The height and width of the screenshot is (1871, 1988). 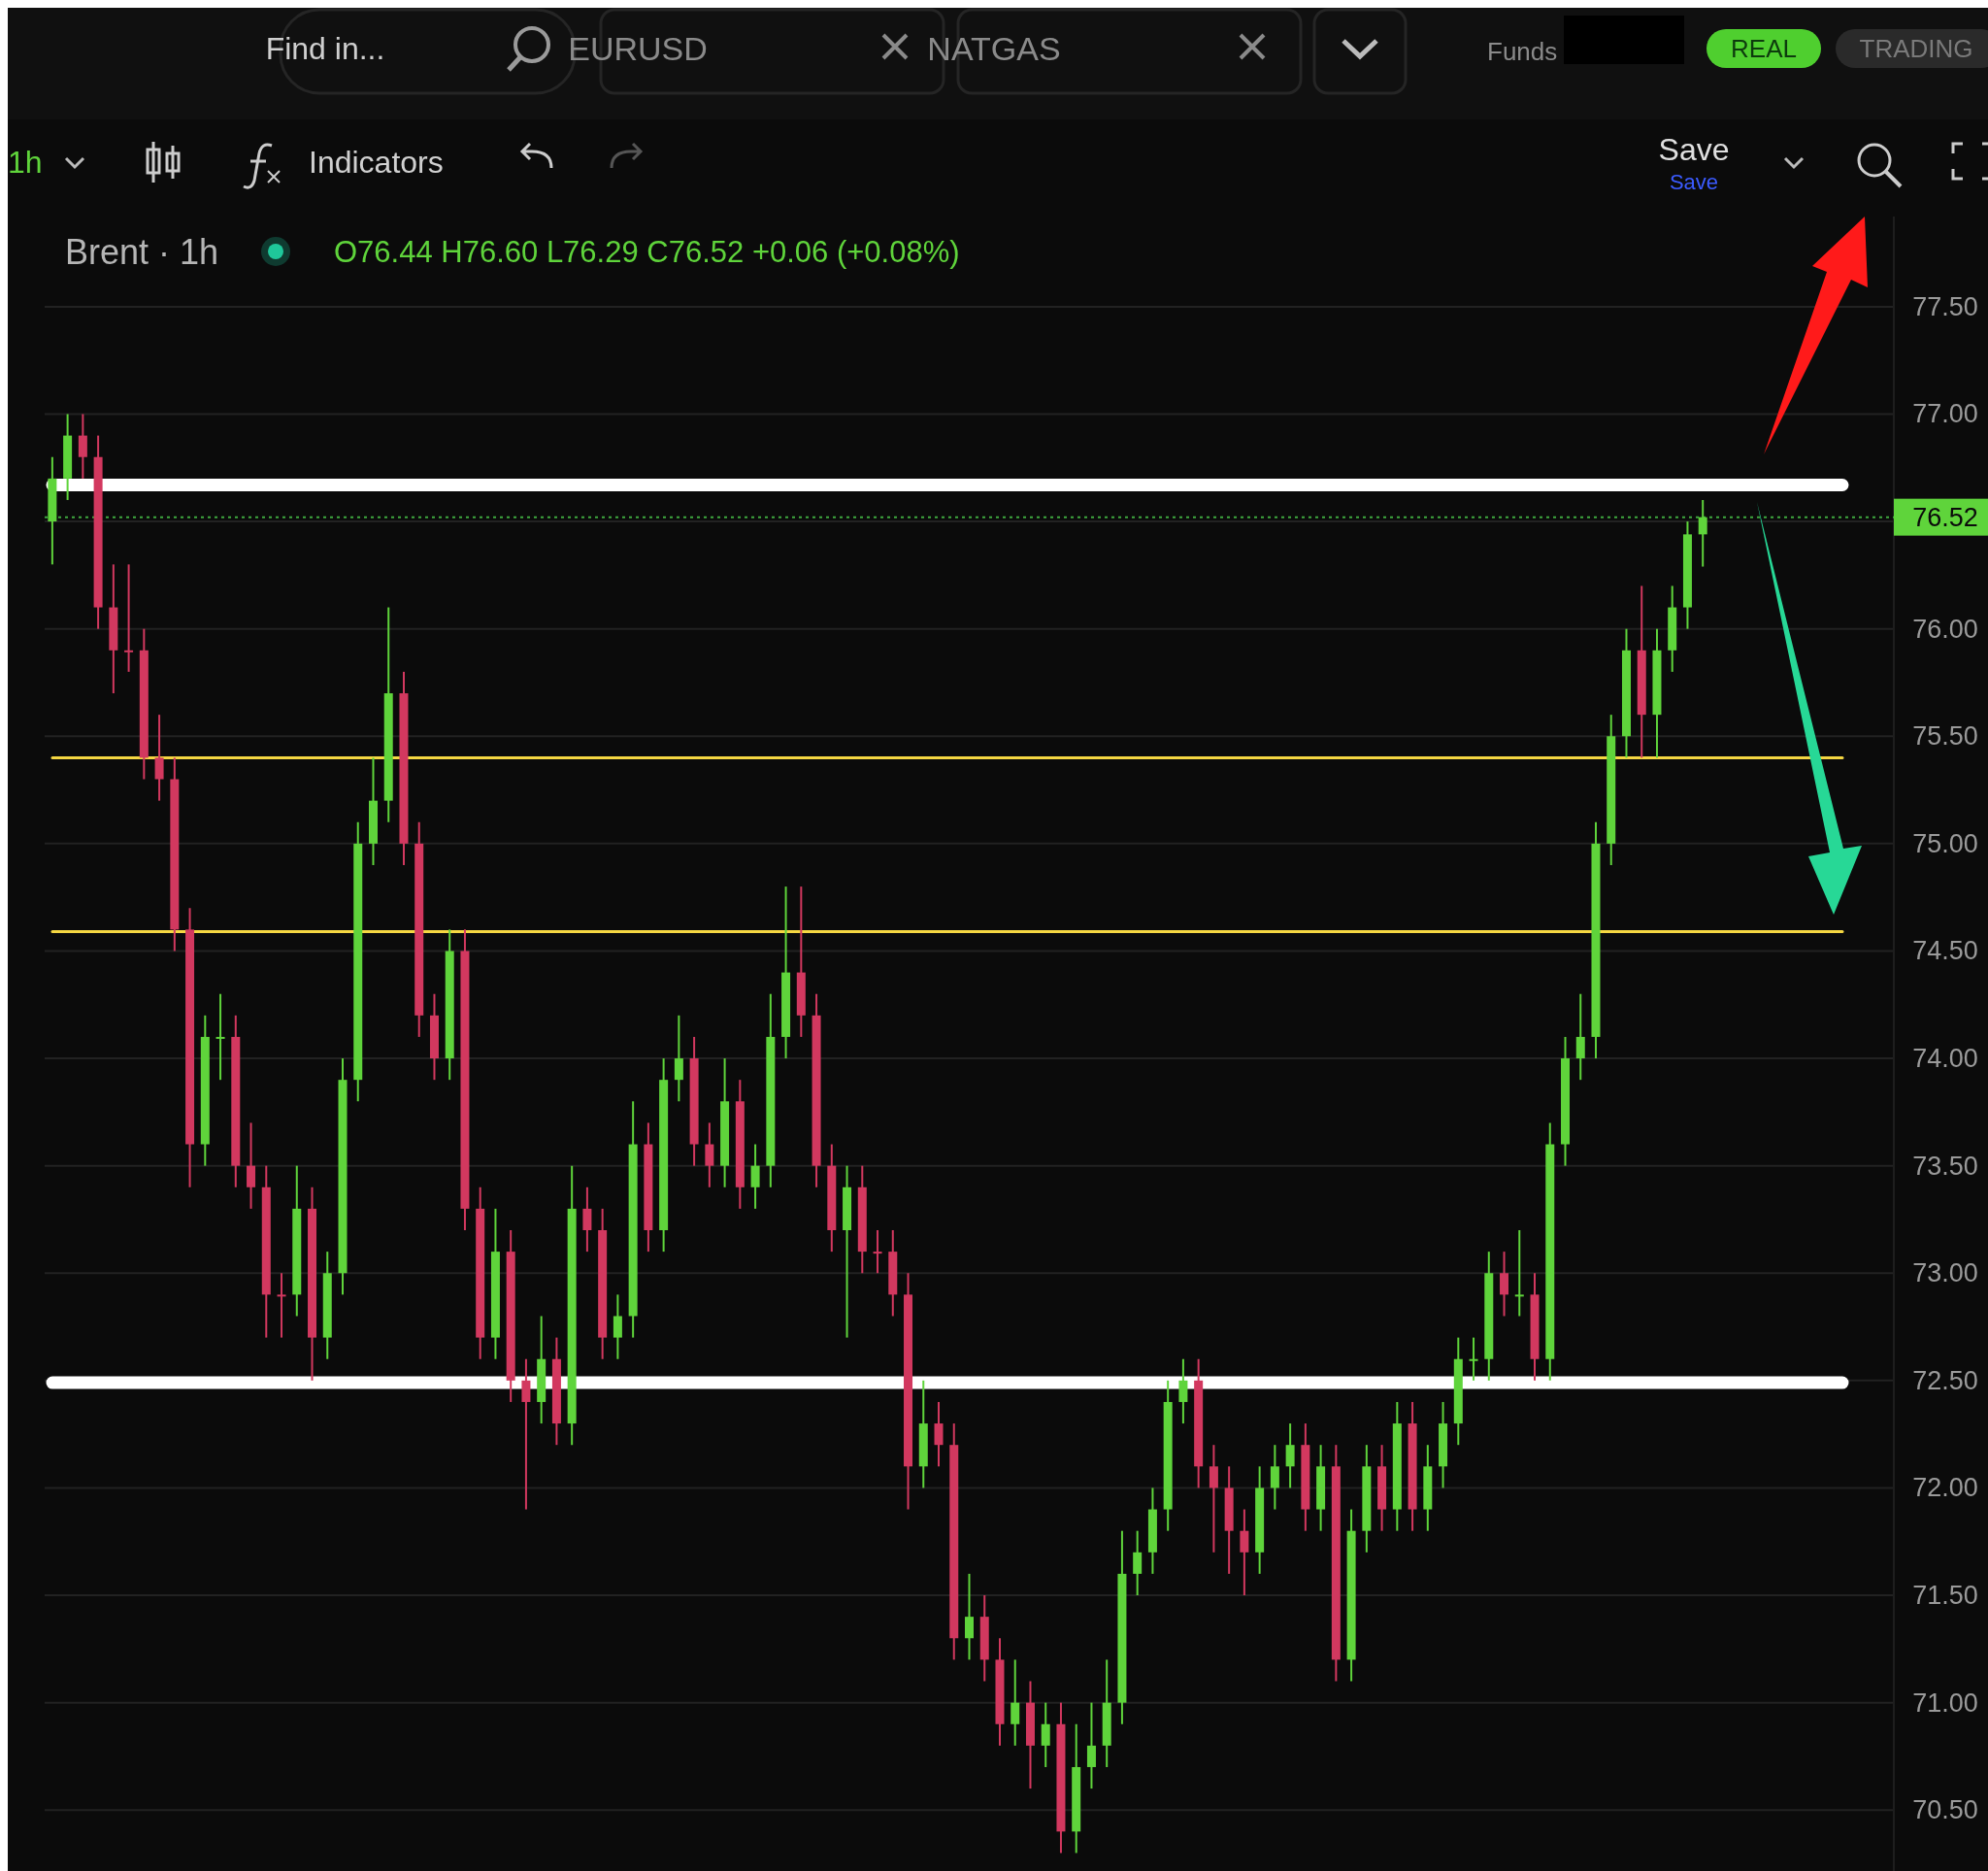 What do you see at coordinates (1945, 1380) in the screenshot?
I see `y-tick-label: 72.50` at bounding box center [1945, 1380].